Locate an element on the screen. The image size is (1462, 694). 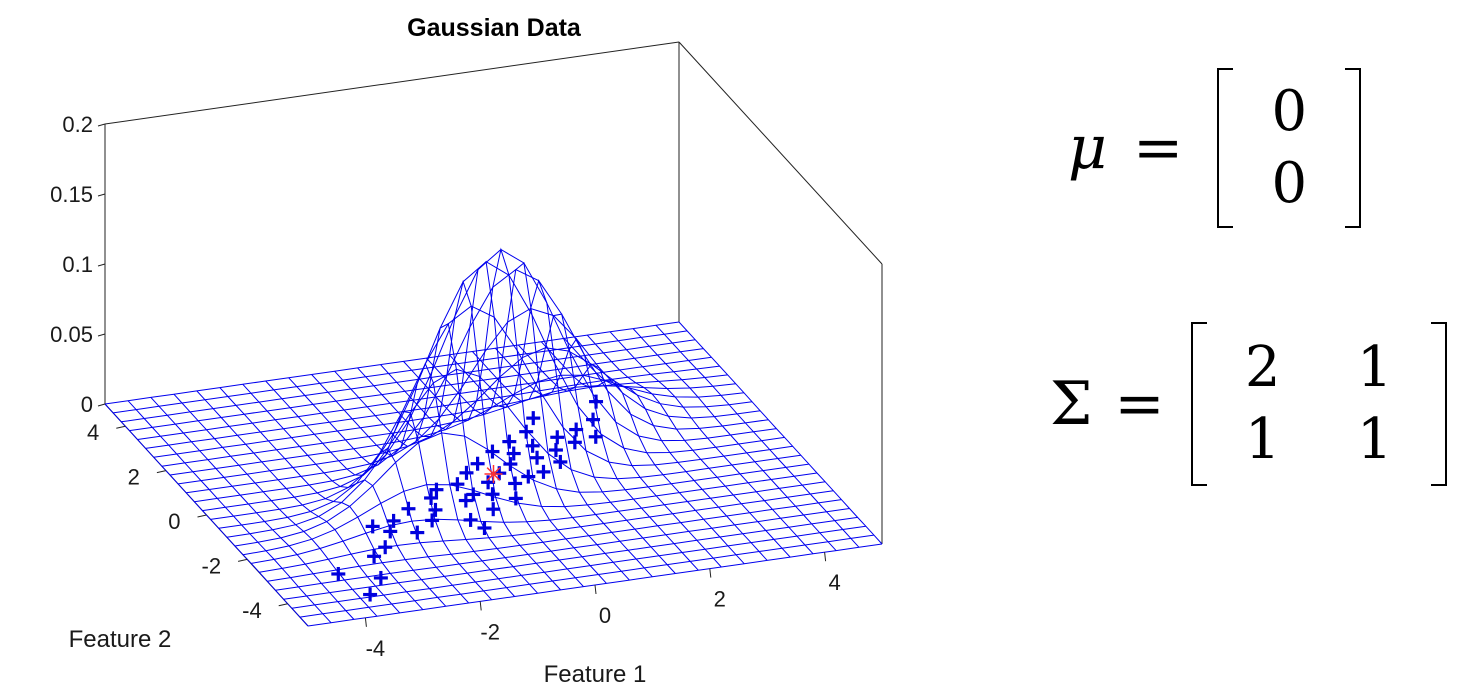
left-bracket is located at coordinates (1225, 148).